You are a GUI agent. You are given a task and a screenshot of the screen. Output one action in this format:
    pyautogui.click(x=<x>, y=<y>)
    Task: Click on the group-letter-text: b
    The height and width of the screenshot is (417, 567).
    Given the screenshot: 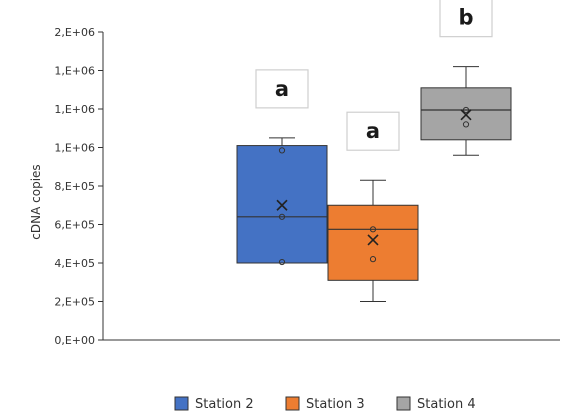 What is the action you would take?
    pyautogui.click(x=465, y=18)
    